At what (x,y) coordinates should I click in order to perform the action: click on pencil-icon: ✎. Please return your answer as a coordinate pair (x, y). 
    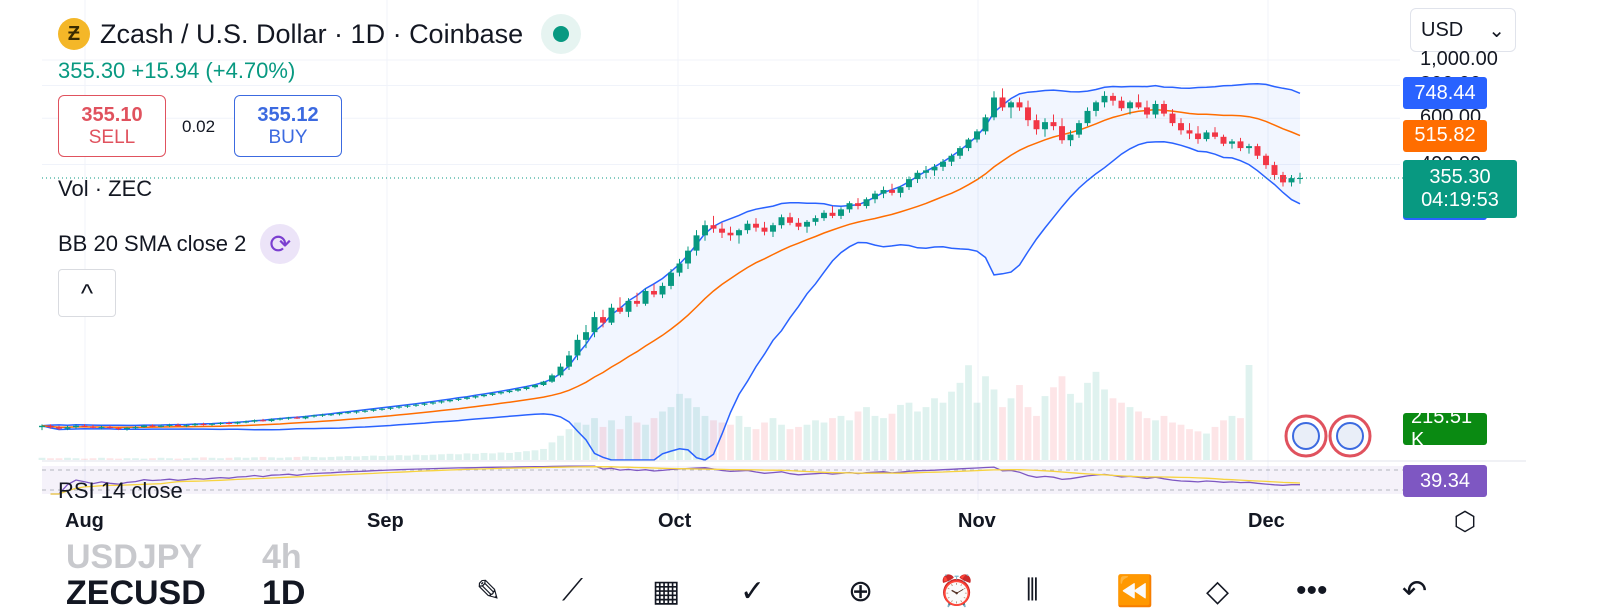
    Looking at the image, I should click on (489, 591).